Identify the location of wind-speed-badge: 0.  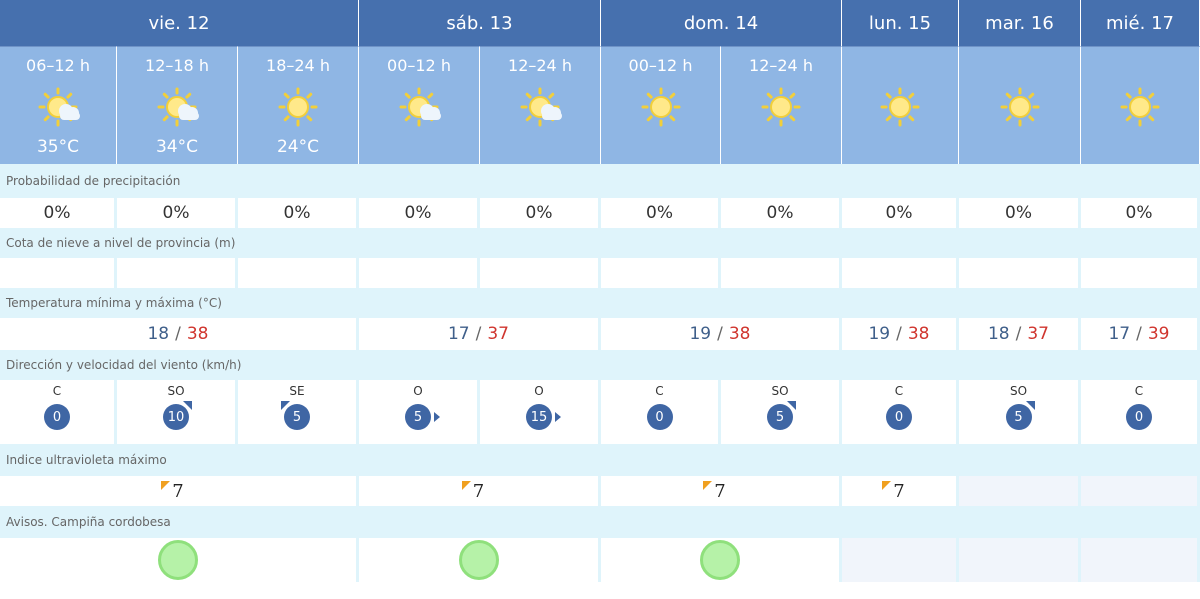
(899, 417).